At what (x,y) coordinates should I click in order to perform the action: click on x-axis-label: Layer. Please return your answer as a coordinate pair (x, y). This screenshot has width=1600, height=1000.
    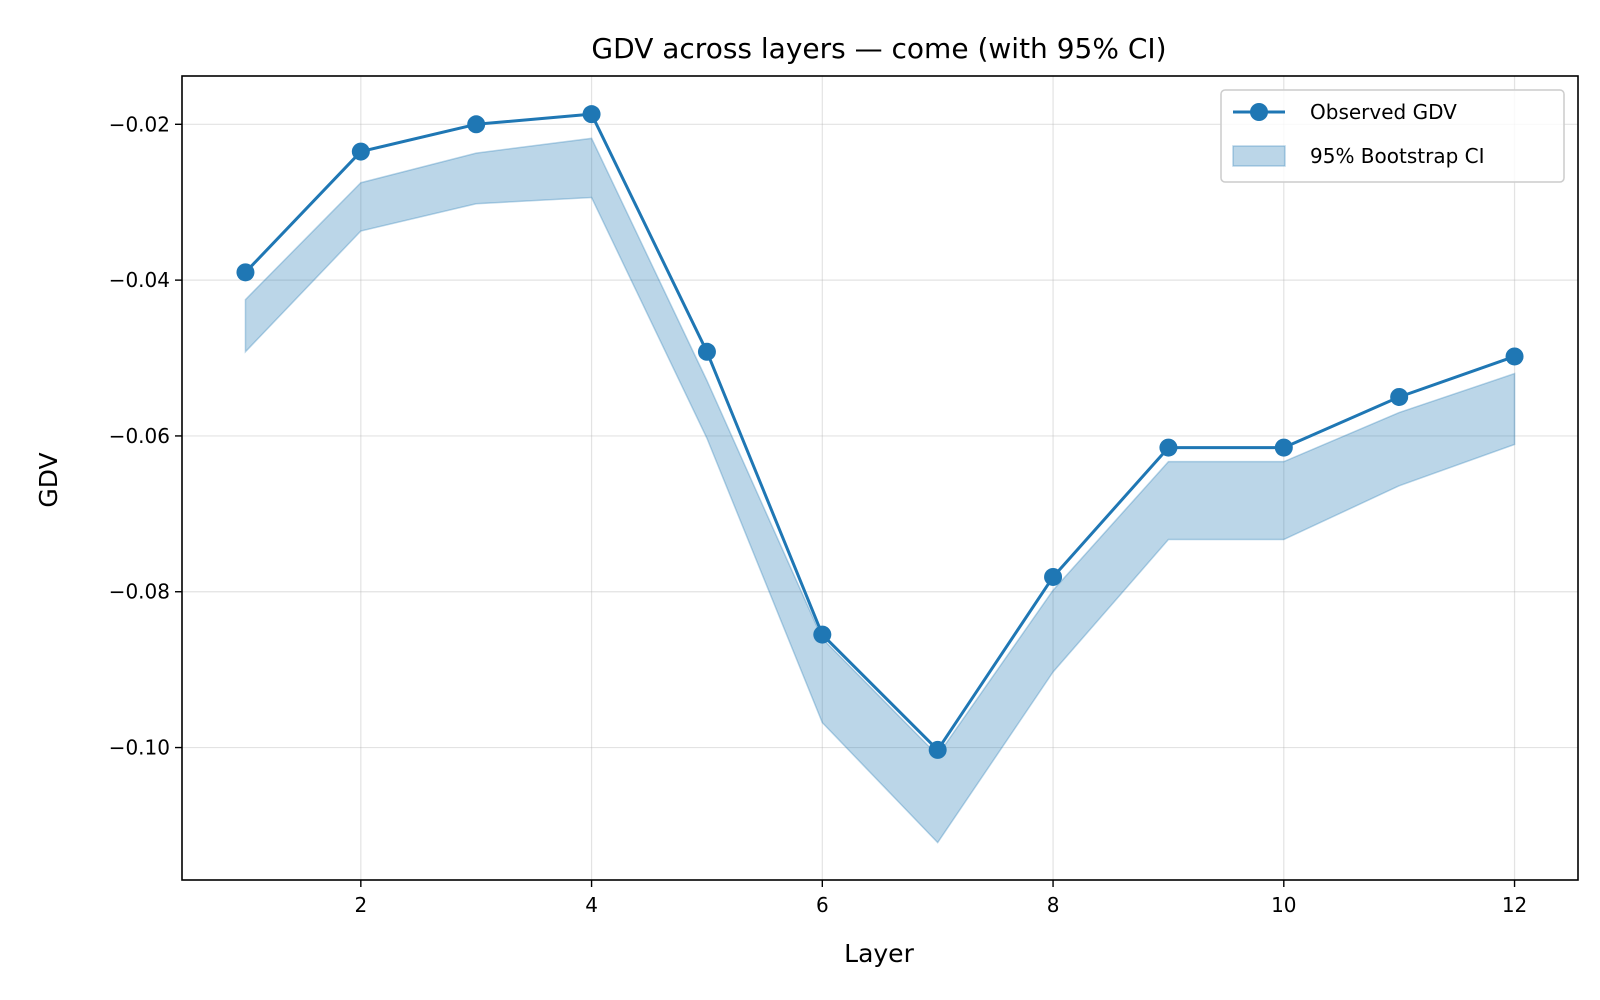
    Looking at the image, I should click on (879, 953).